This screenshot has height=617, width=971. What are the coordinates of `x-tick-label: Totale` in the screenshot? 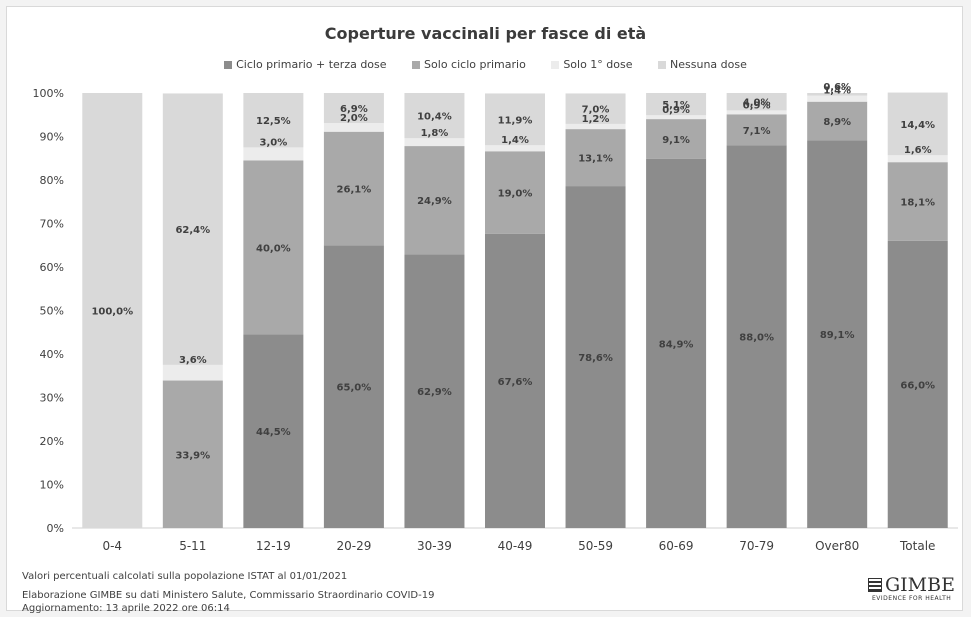 It's located at (917, 546).